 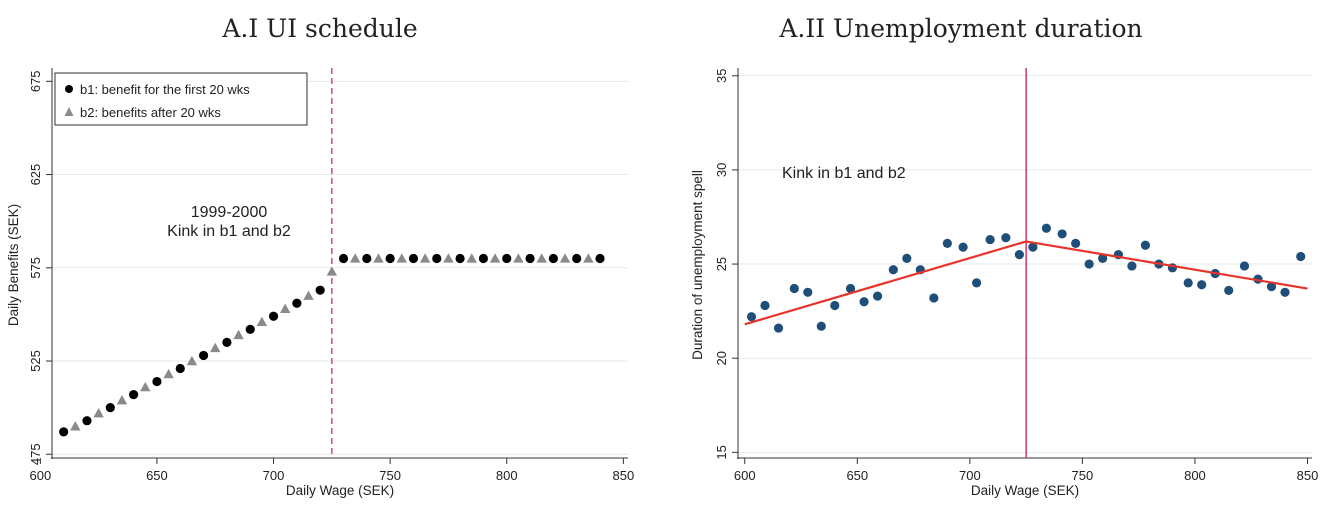 I want to click on y-axis-label: Daily Benefits (SEK), so click(x=13, y=265).